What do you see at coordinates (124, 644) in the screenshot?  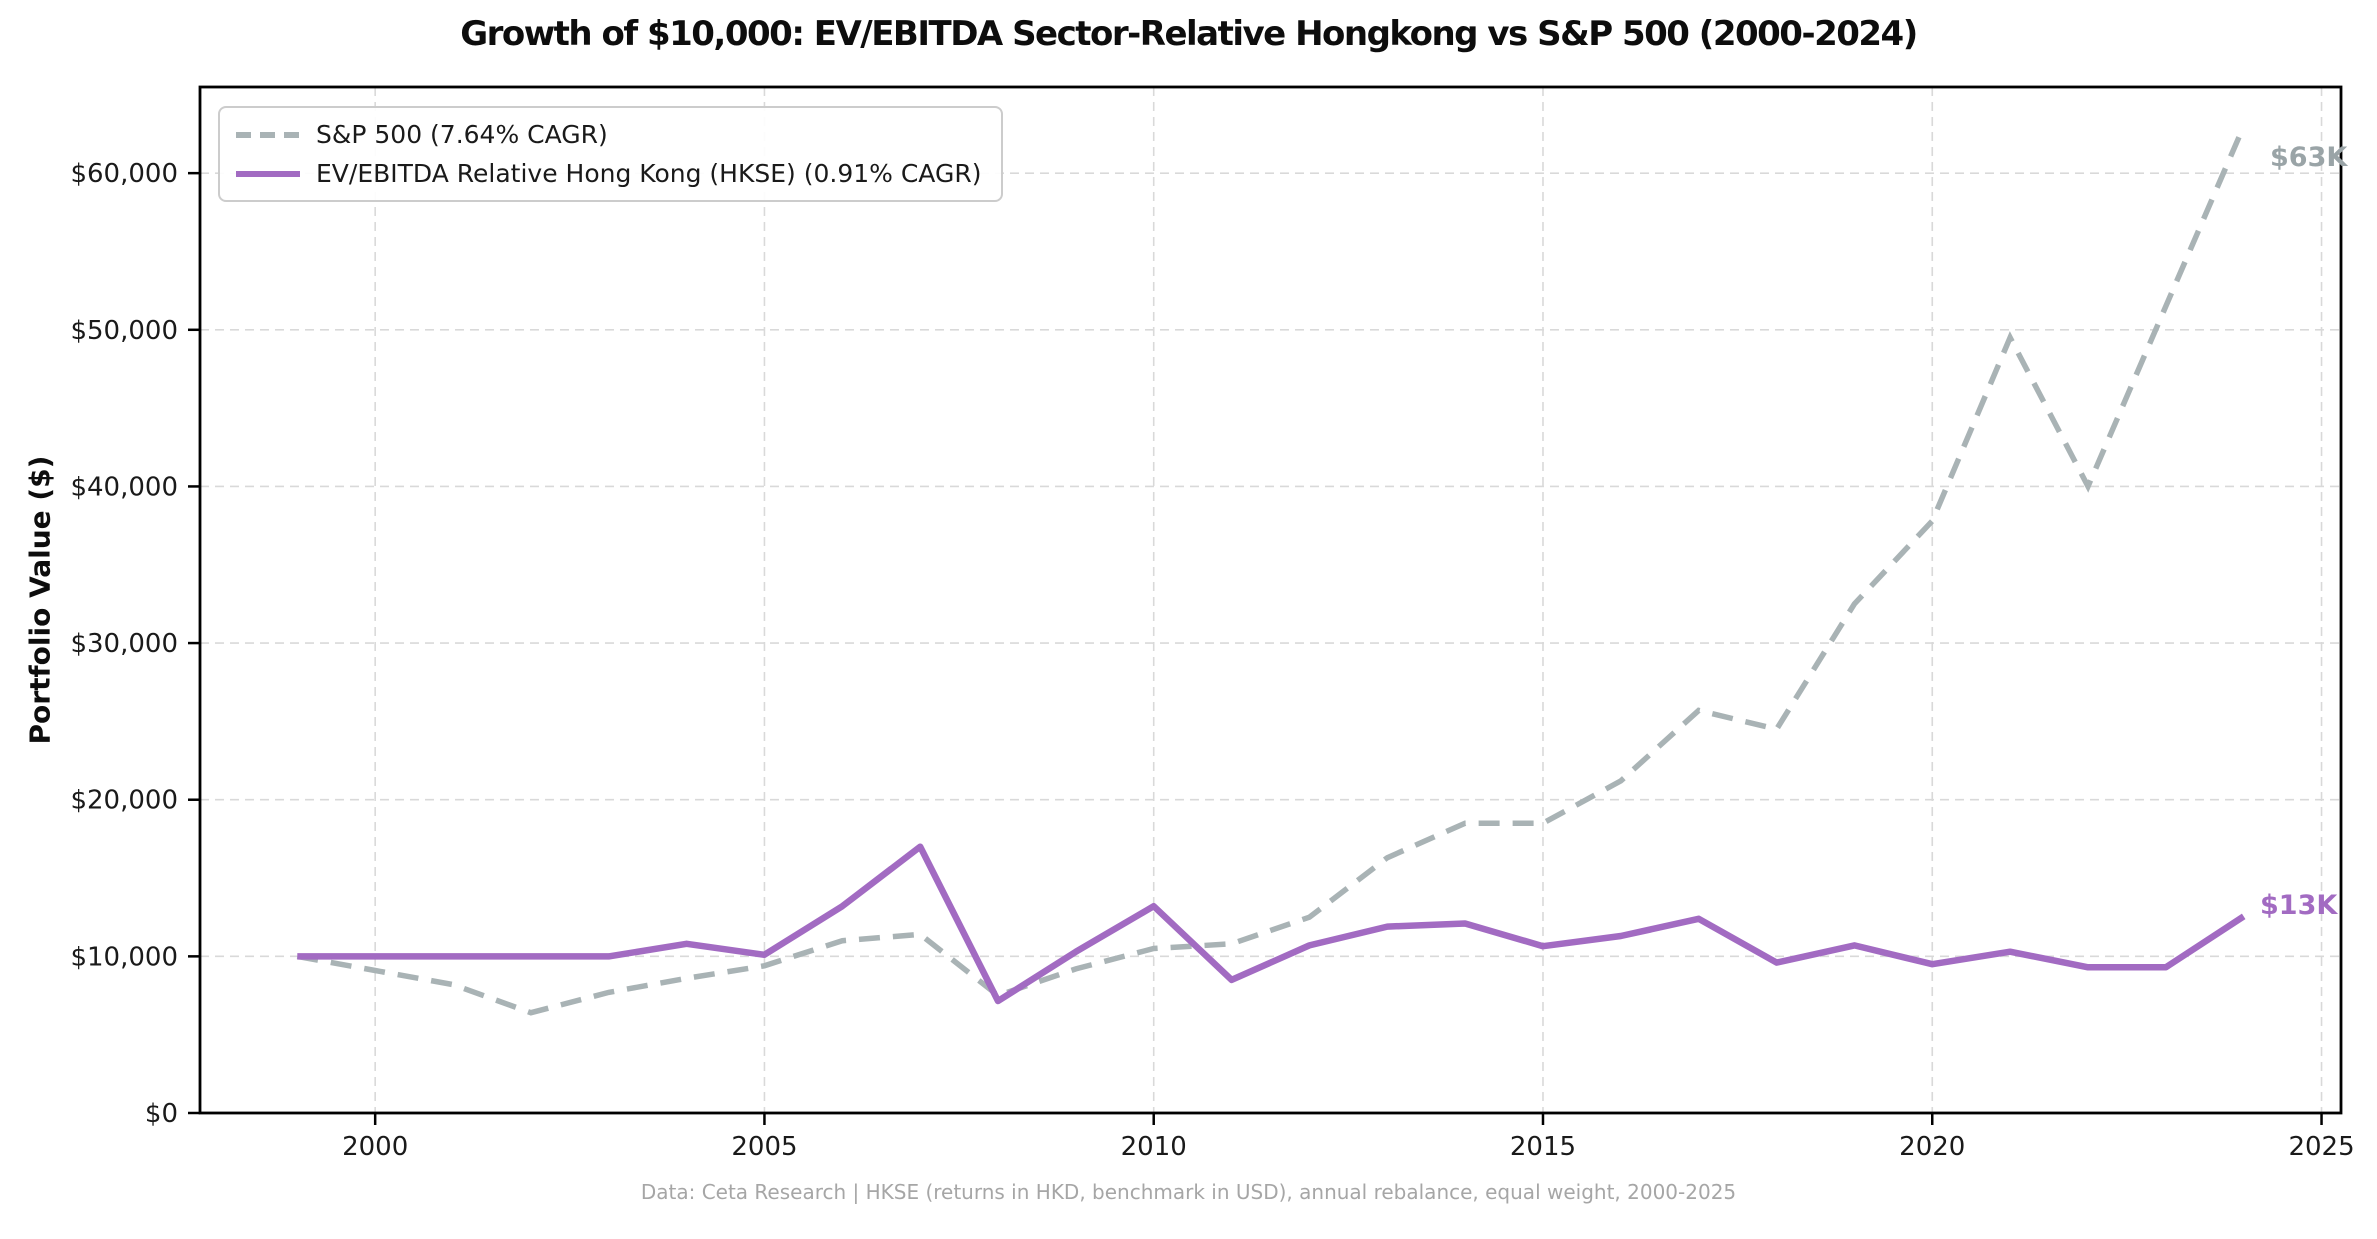 I see `y-tick-label: $30,000` at bounding box center [124, 644].